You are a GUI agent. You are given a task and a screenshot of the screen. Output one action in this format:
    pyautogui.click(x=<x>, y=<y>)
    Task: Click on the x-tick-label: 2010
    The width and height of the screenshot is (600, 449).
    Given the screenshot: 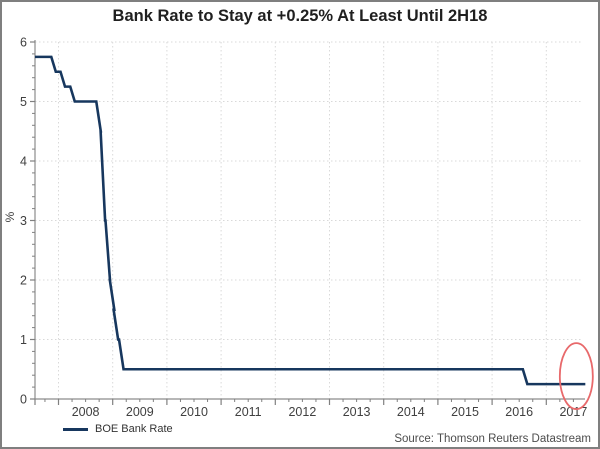 What is the action you would take?
    pyautogui.click(x=194, y=412)
    